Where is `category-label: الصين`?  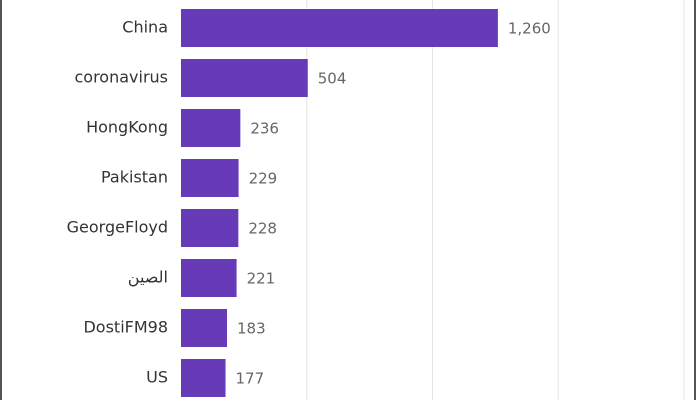 category-label: الصين is located at coordinates (148, 278).